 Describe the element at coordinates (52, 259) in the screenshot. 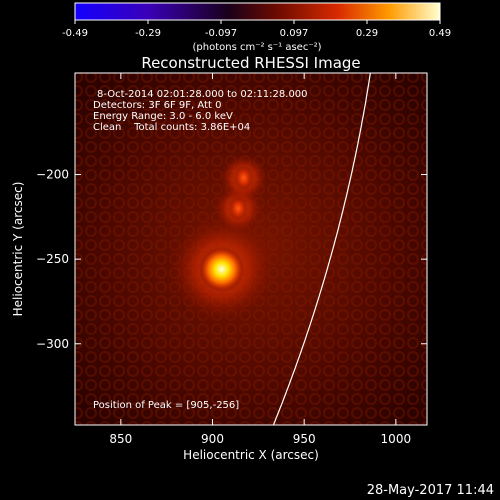

I see `y-tick-label: −250` at that location.